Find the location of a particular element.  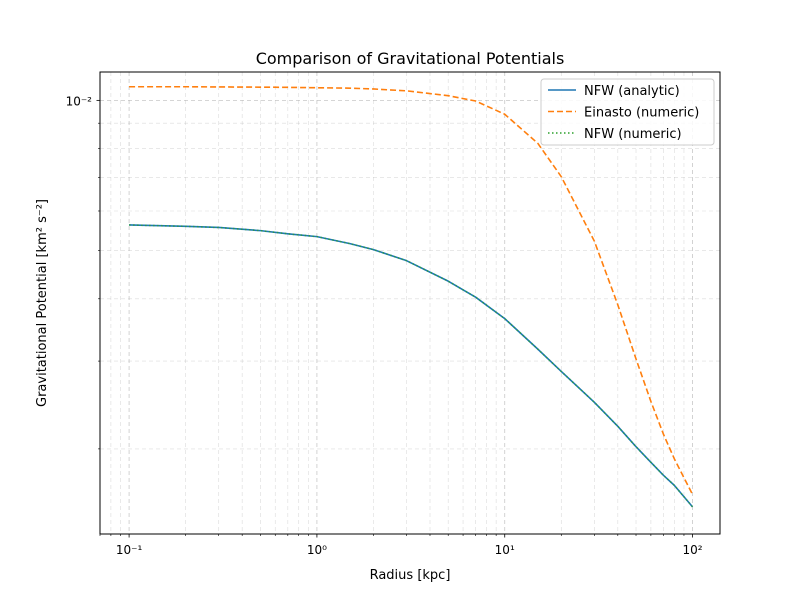

x-tick-label: 10⁻¹ is located at coordinates (129, 550).